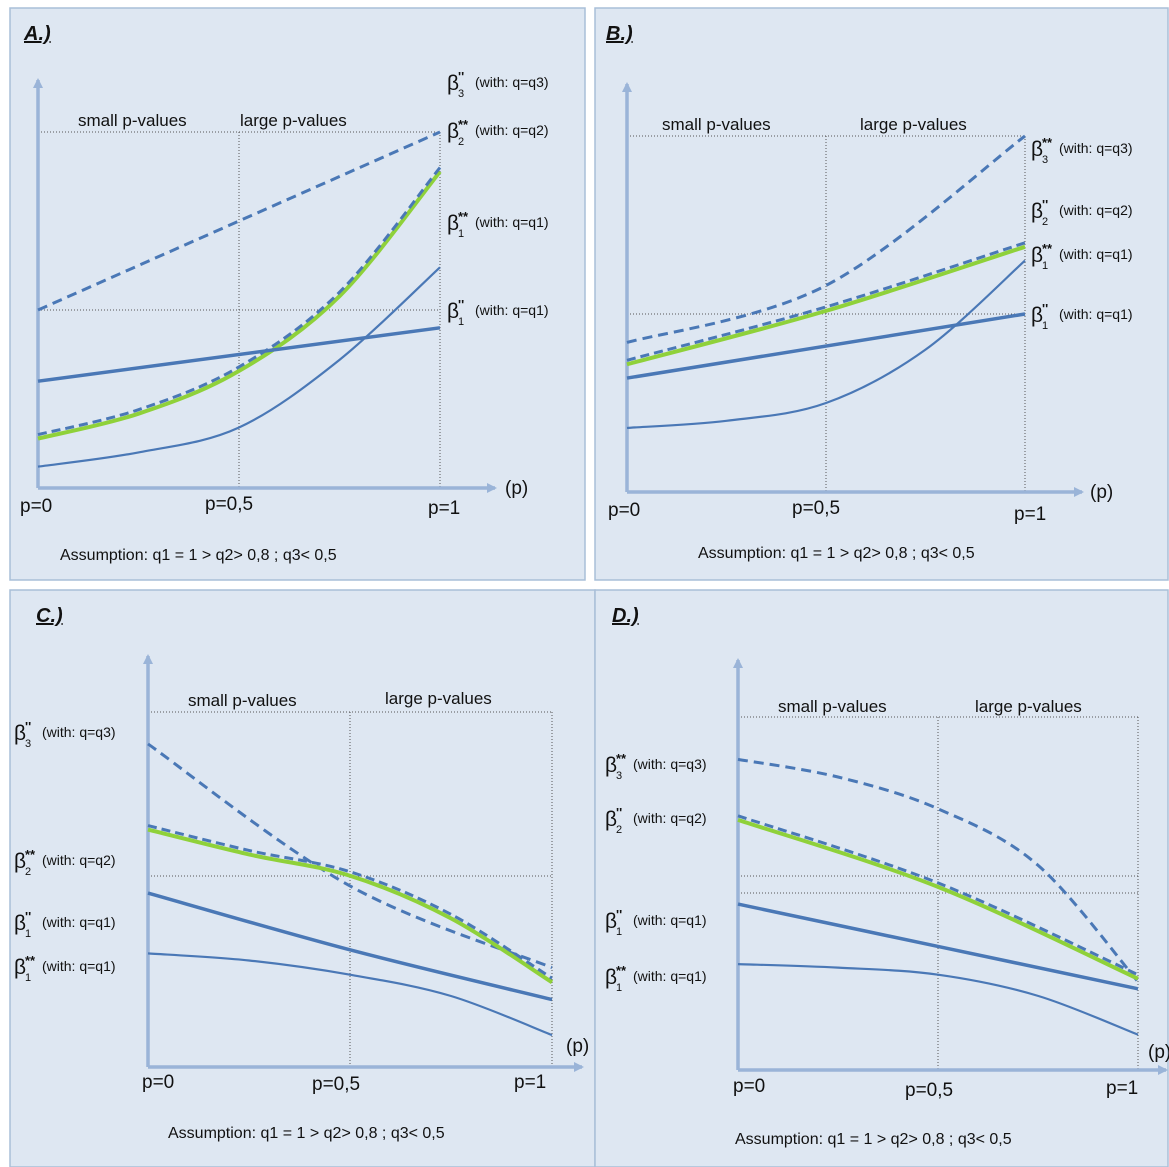  What do you see at coordinates (1122, 1088) in the screenshot?
I see `tick-p1: p=1` at bounding box center [1122, 1088].